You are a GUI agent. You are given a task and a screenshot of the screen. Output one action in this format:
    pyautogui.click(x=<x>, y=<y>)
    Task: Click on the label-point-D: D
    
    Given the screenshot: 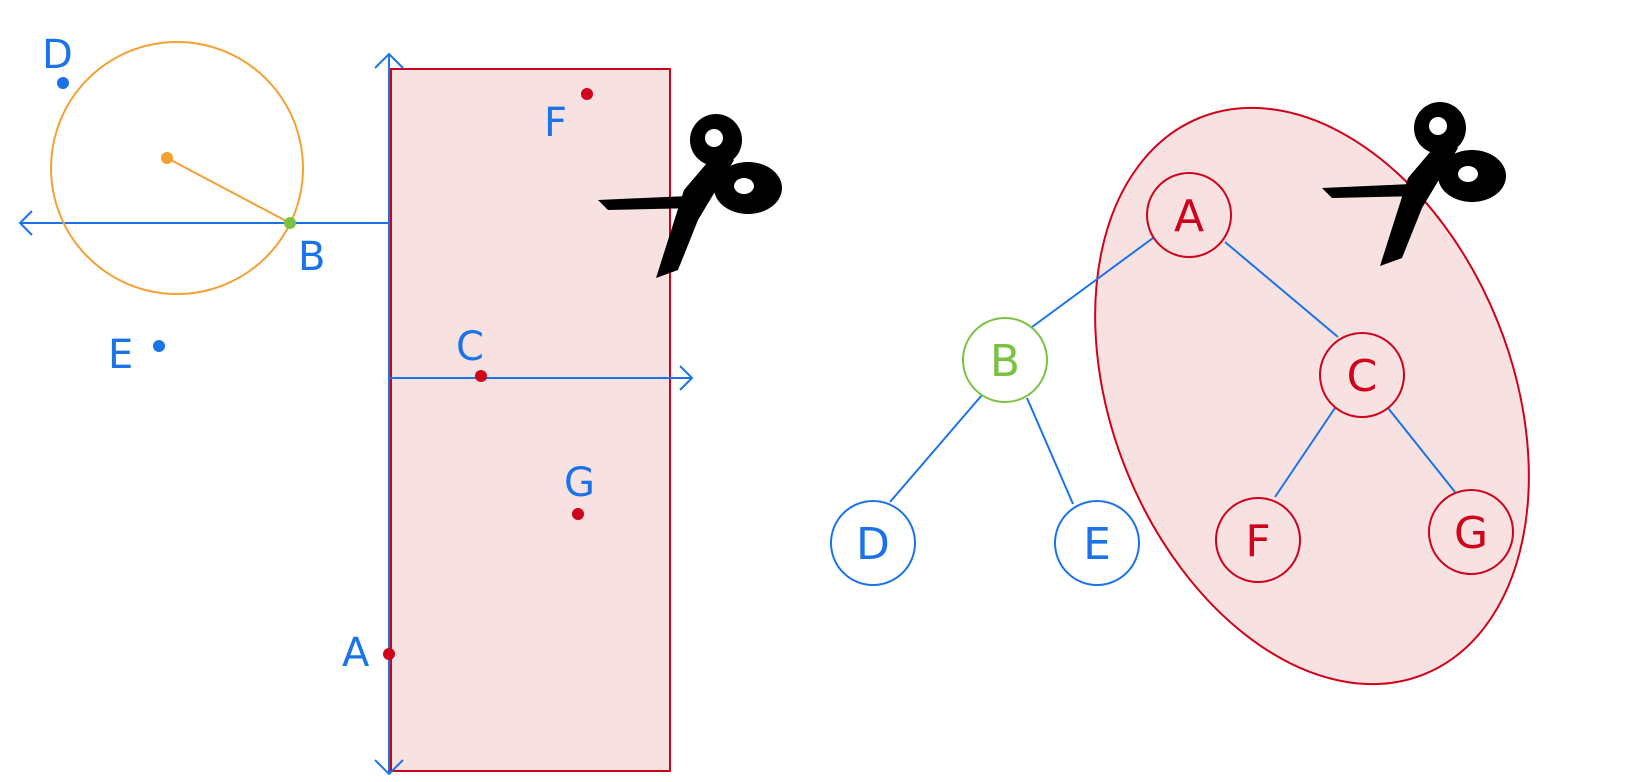 What is the action you would take?
    pyautogui.click(x=57, y=55)
    